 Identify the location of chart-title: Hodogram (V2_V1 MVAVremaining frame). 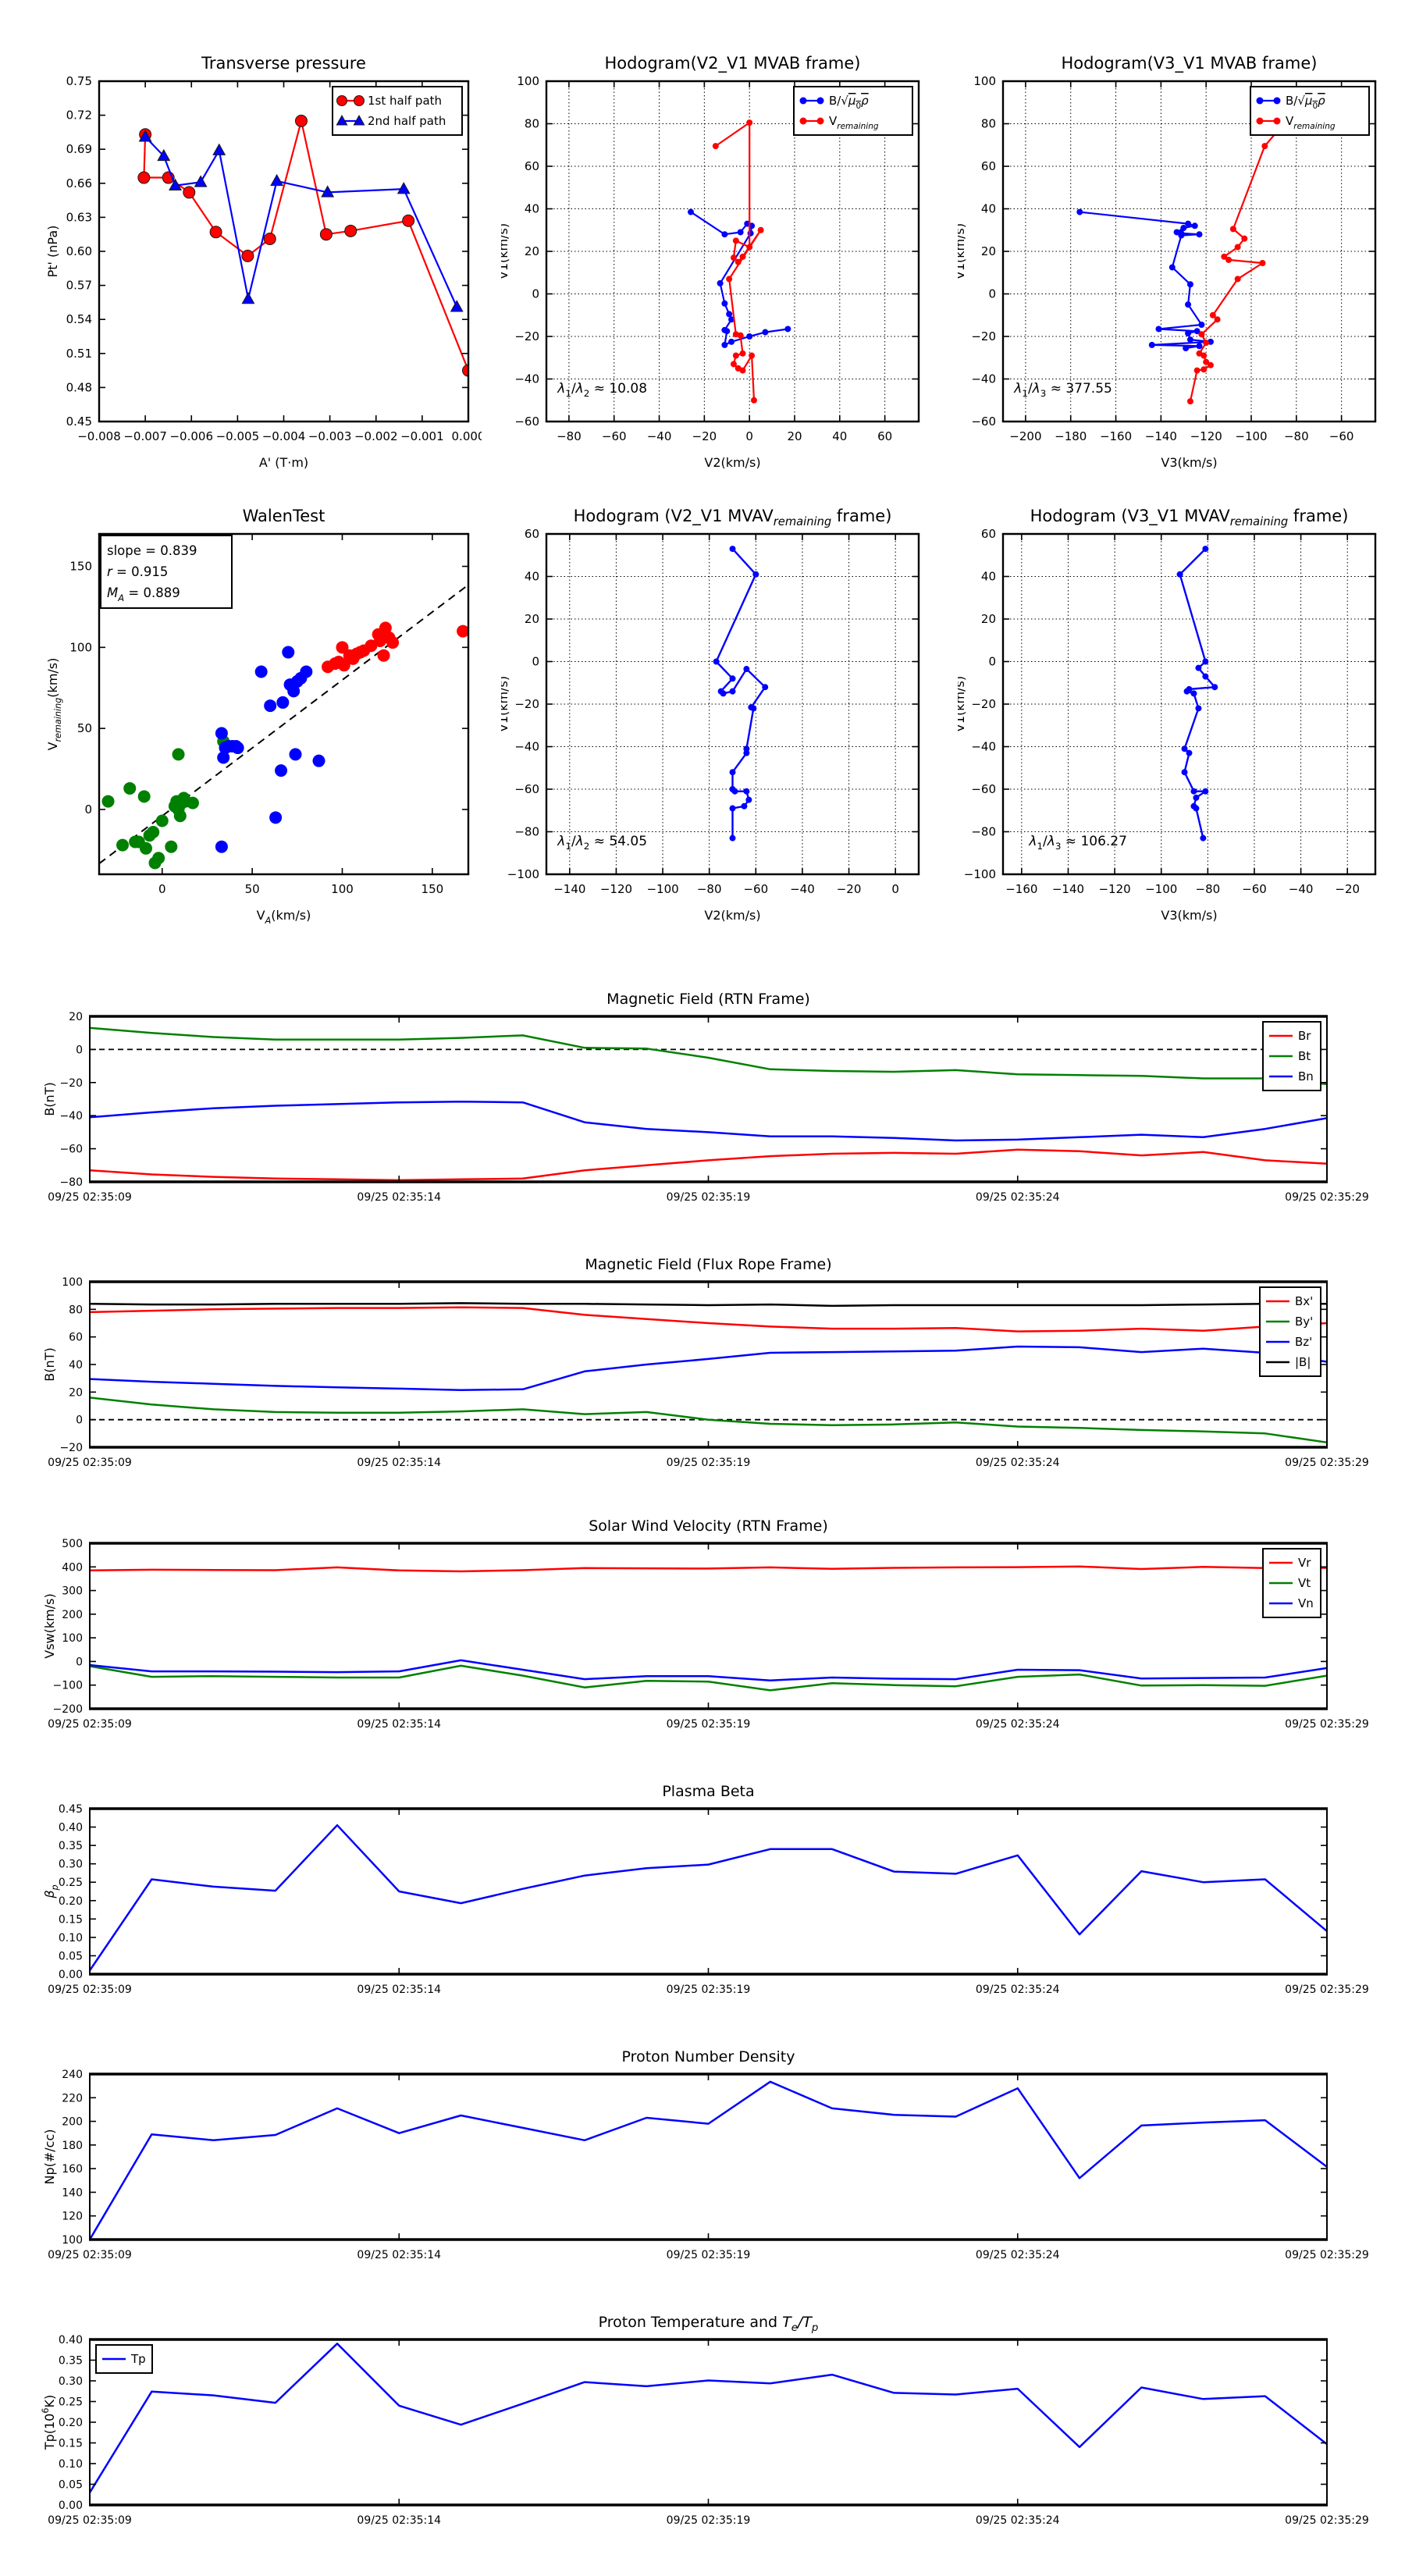
(733, 517).